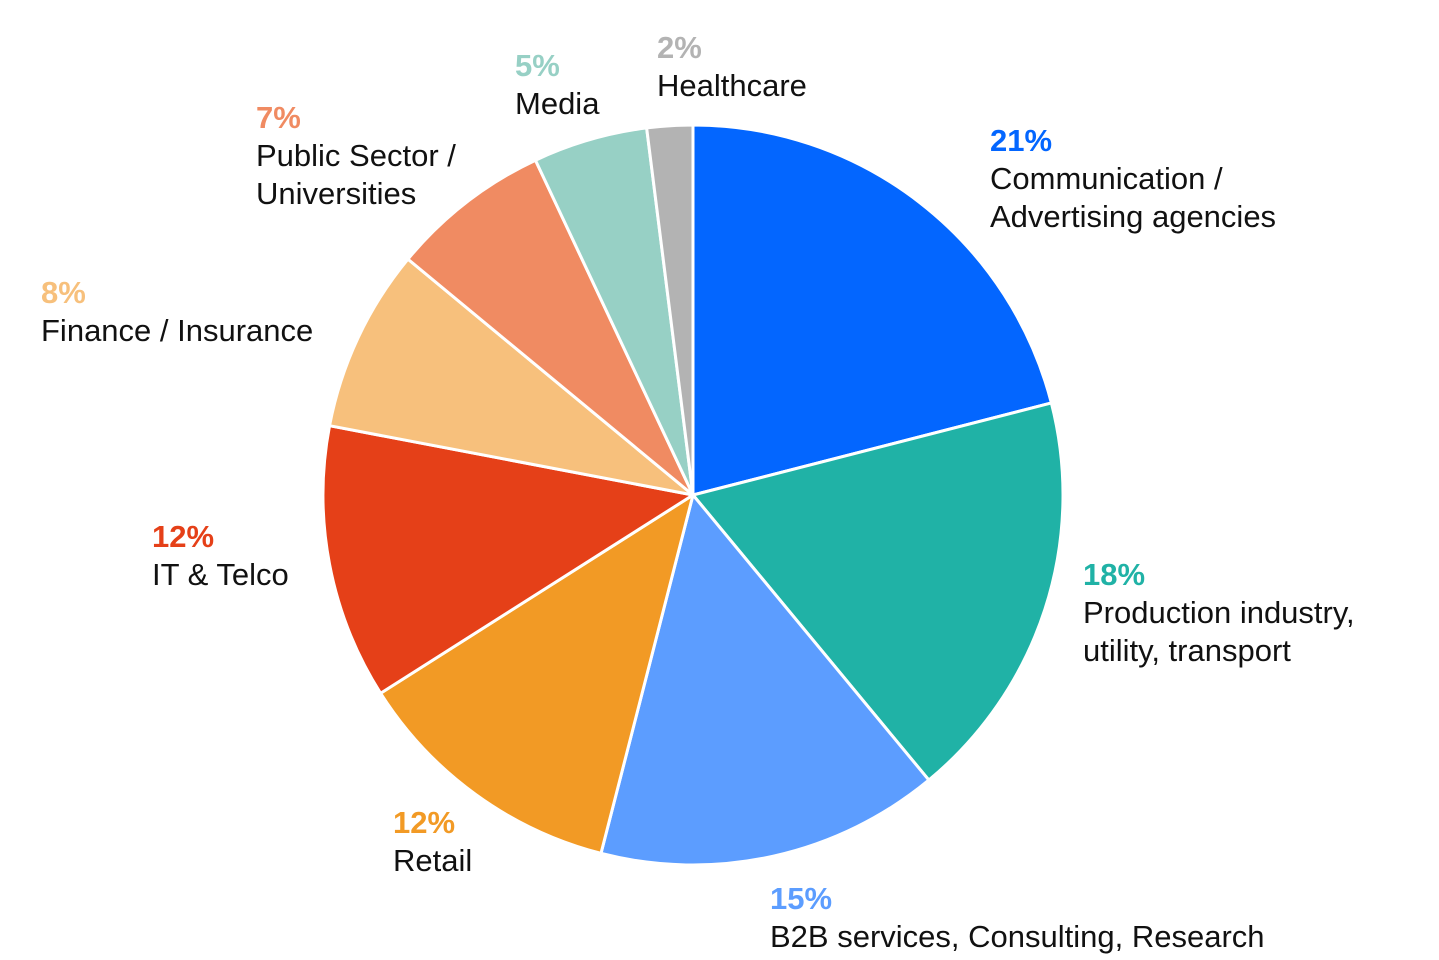 The width and height of the screenshot is (1439, 960). Describe the element at coordinates (1106, 178) in the screenshot. I see `slice-category-label: Communication /` at that location.